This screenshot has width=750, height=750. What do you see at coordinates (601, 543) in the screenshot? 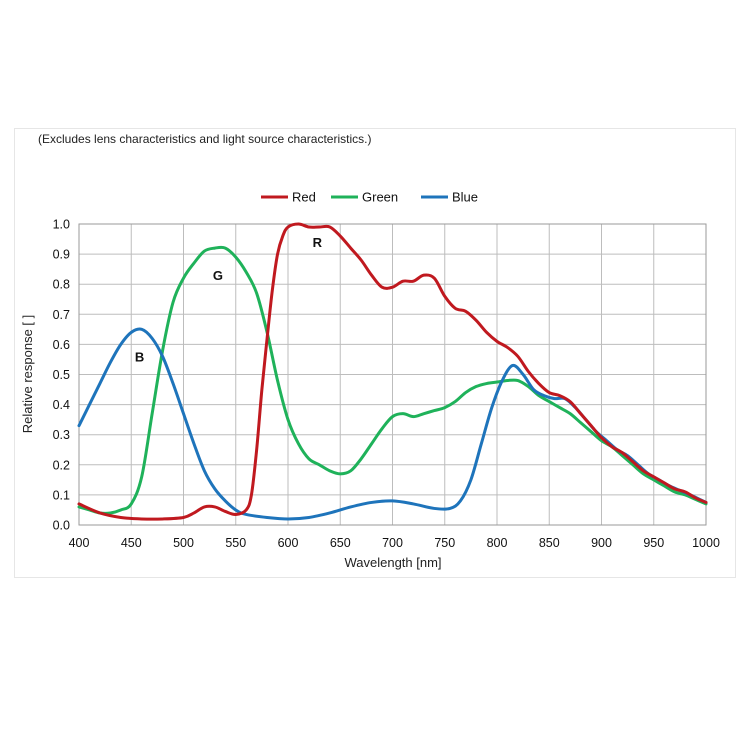
I see `x-tick-label: 900` at bounding box center [601, 543].